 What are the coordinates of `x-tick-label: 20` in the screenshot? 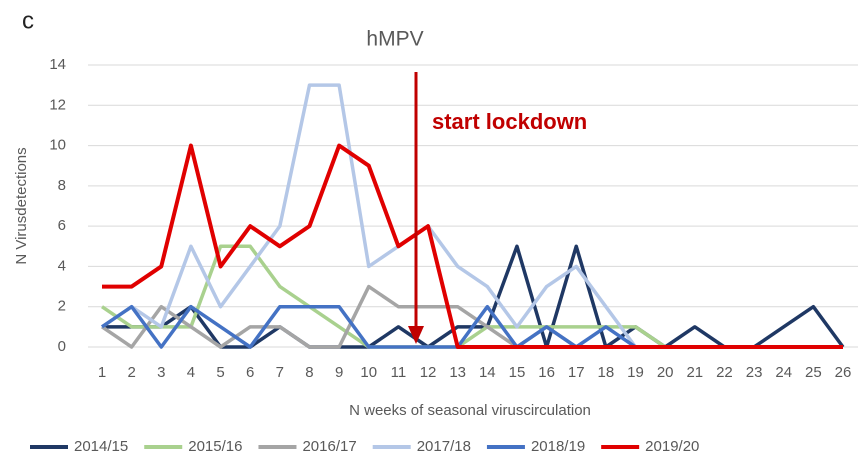 It's located at (665, 372).